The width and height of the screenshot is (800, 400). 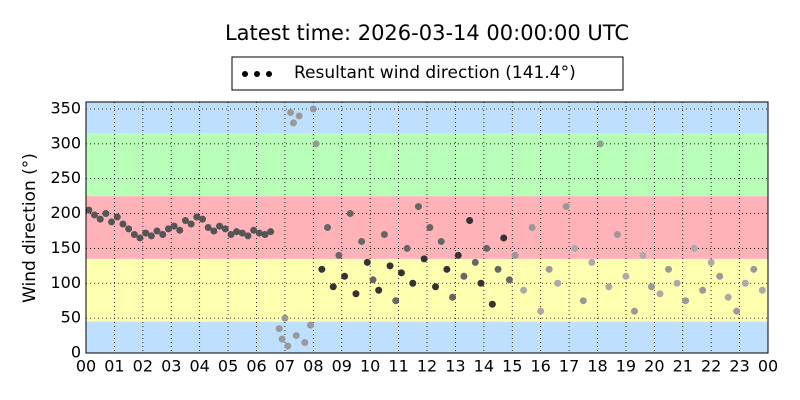 What do you see at coordinates (597, 366) in the screenshot?
I see `x-tick-label: 18` at bounding box center [597, 366].